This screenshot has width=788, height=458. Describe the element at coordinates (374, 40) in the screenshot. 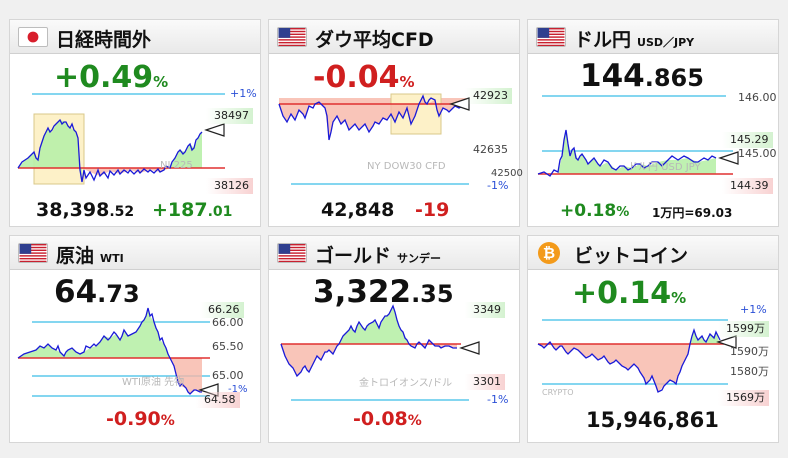

I see `card-title: ダウ平均CFD` at that location.